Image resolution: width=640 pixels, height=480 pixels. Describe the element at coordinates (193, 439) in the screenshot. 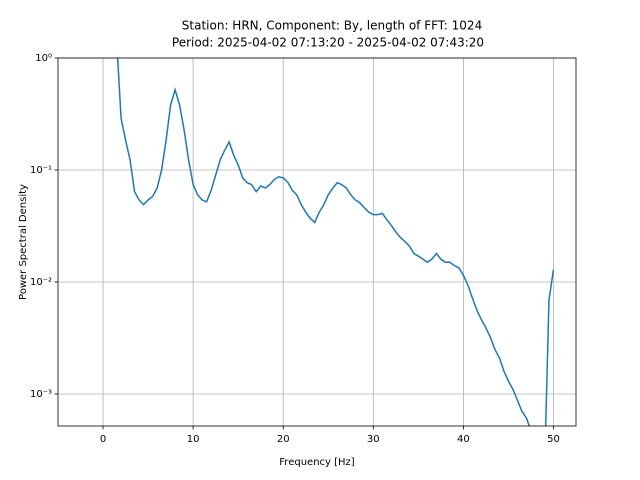

I see `x-tick-label: 10` at that location.